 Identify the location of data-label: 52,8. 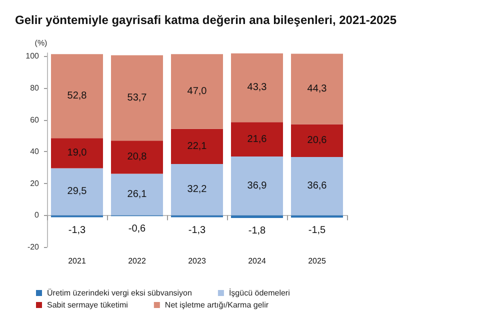
(77, 96).